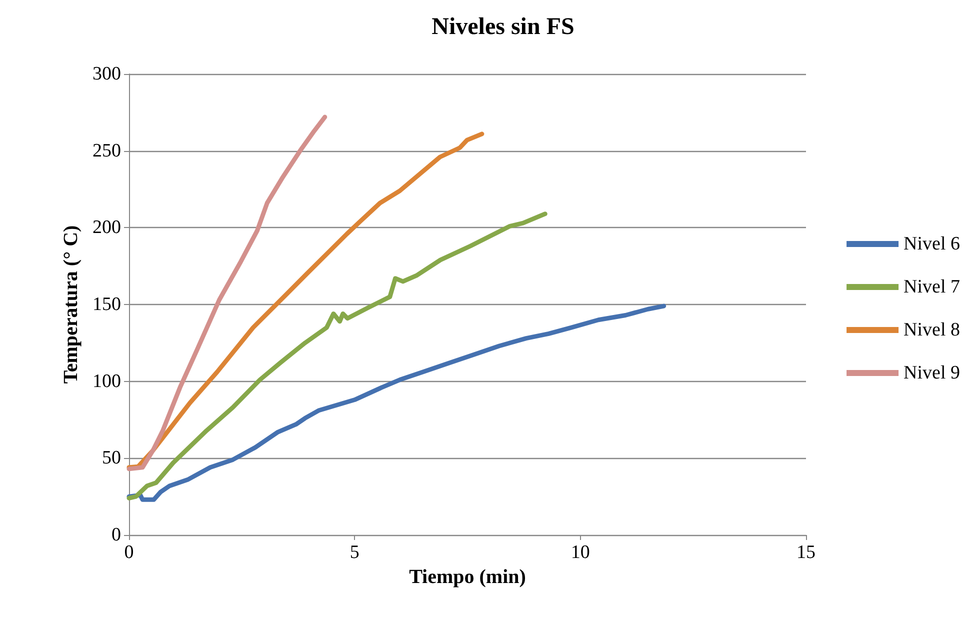 Image resolution: width=975 pixels, height=617 pixels. What do you see at coordinates (503, 27) in the screenshot?
I see `chart-title: Niveles sin FS` at bounding box center [503, 27].